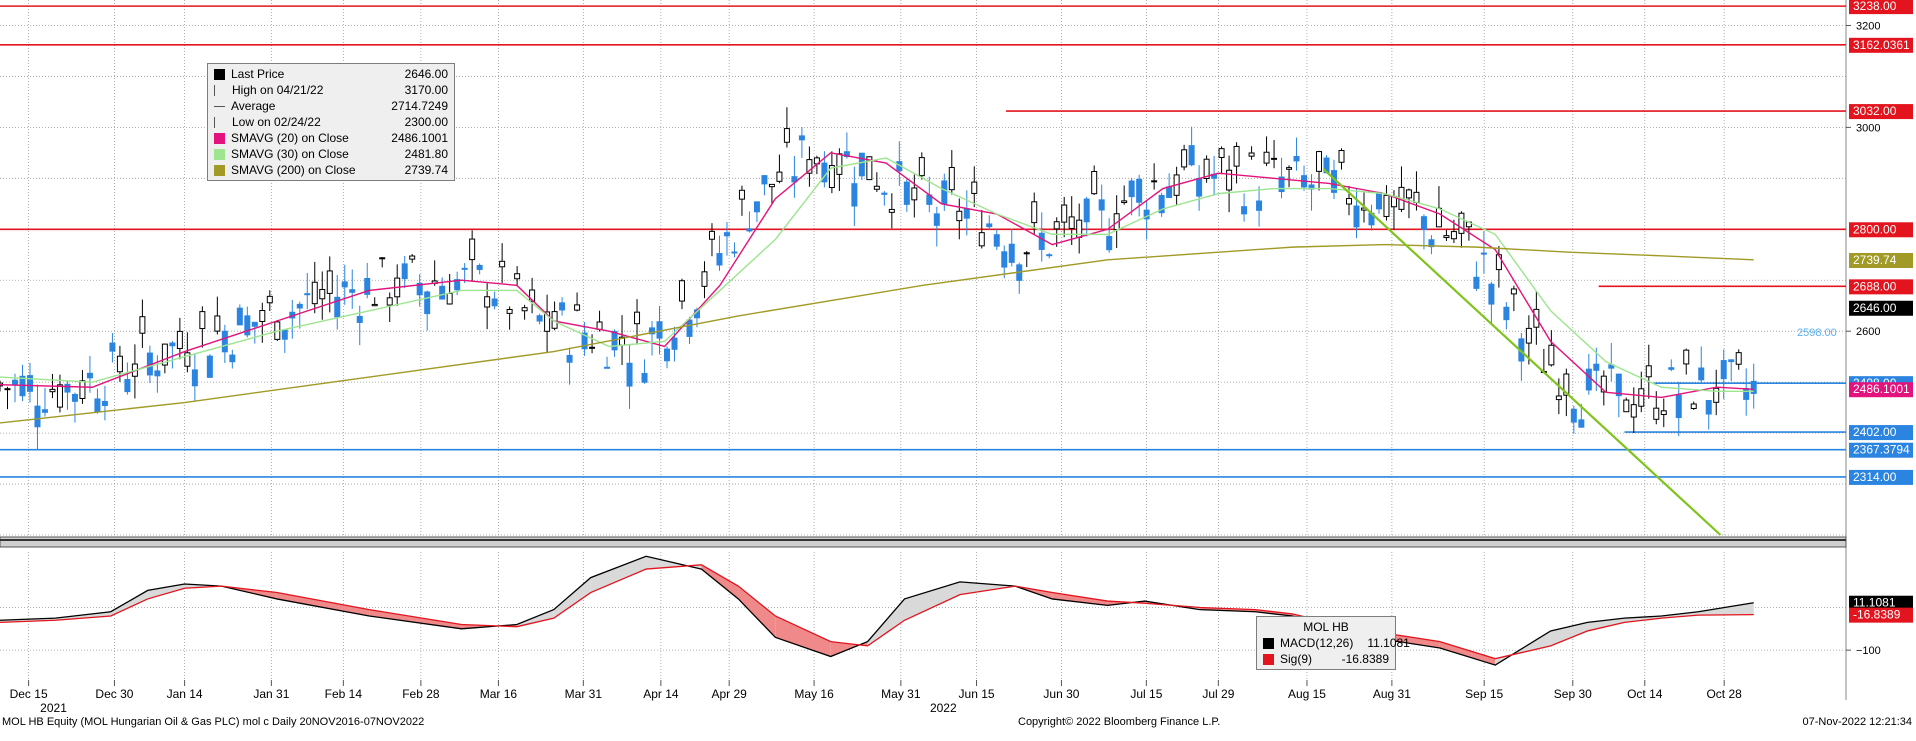 Image resolution: width=1916 pixels, height=741 pixels. I want to click on legend-swatch, so click(219, 74).